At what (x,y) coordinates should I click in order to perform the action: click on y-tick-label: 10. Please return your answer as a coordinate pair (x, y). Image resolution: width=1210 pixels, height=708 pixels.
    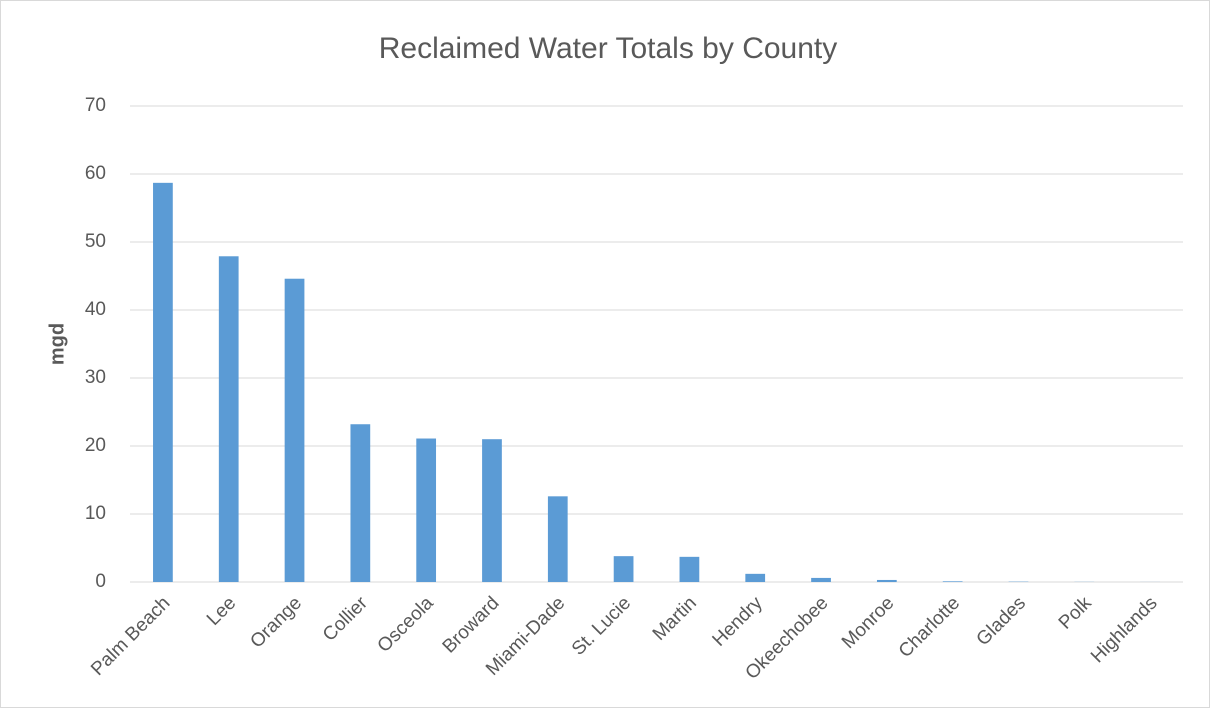
    Looking at the image, I should click on (95, 513).